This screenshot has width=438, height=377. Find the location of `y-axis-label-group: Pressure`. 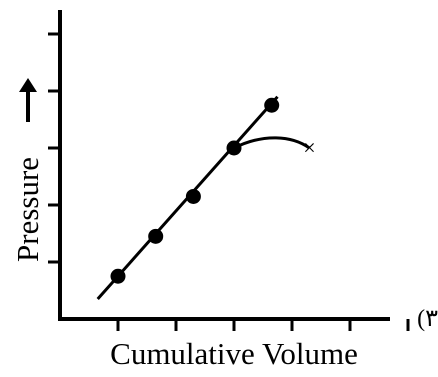

y-axis-label-group: Pressure is located at coordinates (27, 170).